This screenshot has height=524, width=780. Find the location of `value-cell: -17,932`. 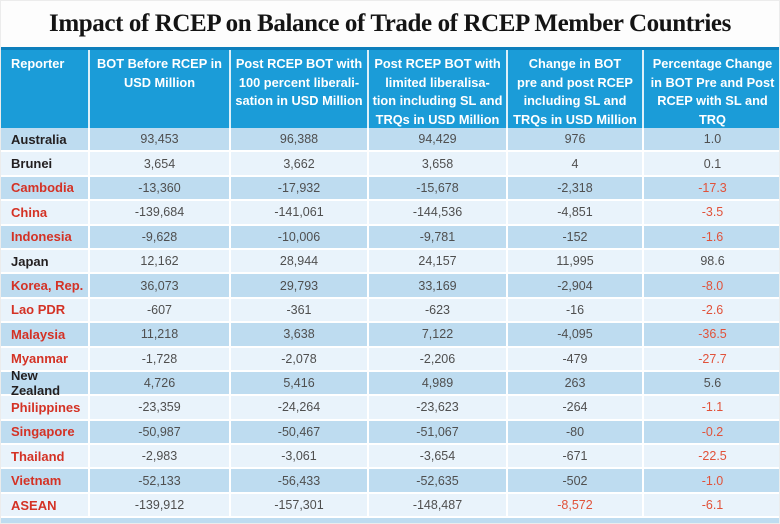

value-cell: -17,932 is located at coordinates (300, 189).